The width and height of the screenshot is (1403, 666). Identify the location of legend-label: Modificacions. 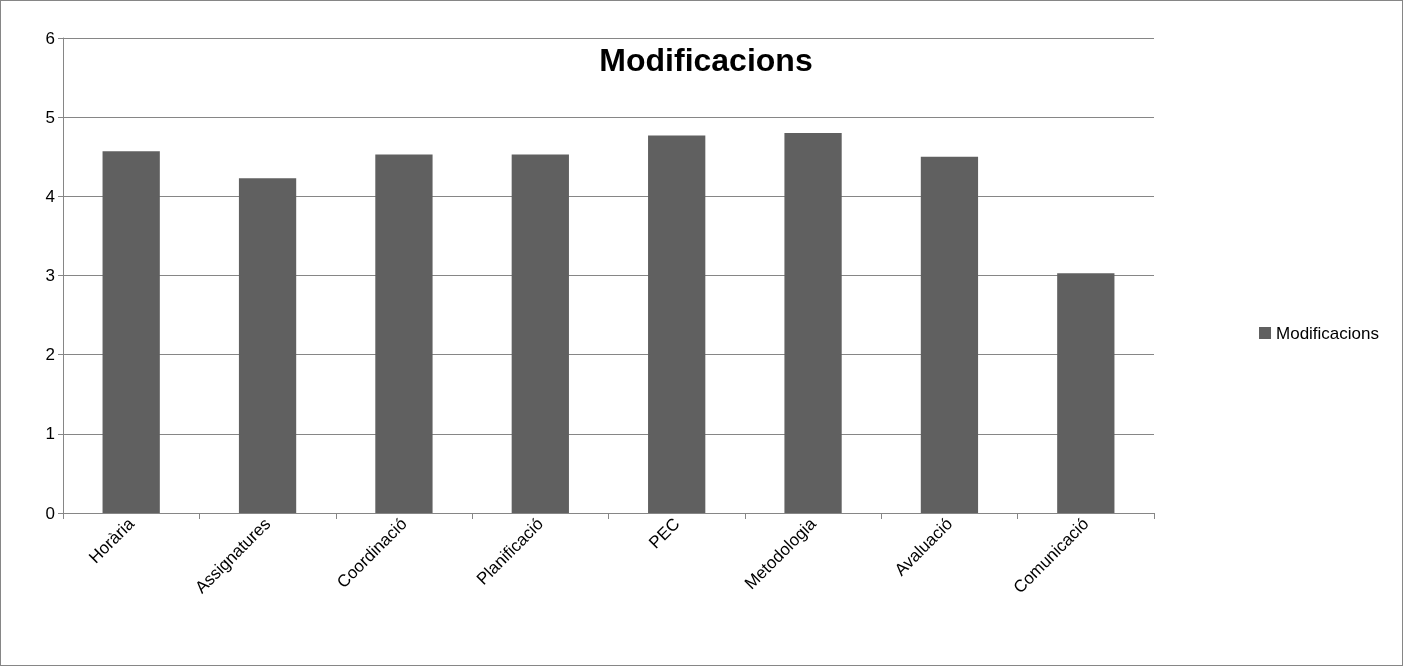
(1328, 333).